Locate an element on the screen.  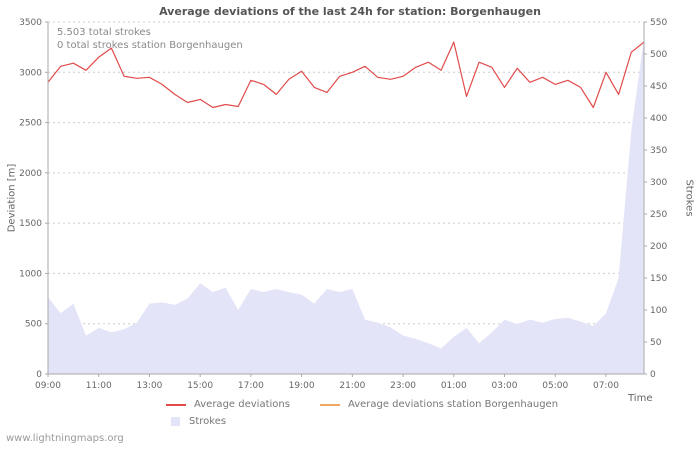
left-tick-label: 0 is located at coordinates (39, 375).